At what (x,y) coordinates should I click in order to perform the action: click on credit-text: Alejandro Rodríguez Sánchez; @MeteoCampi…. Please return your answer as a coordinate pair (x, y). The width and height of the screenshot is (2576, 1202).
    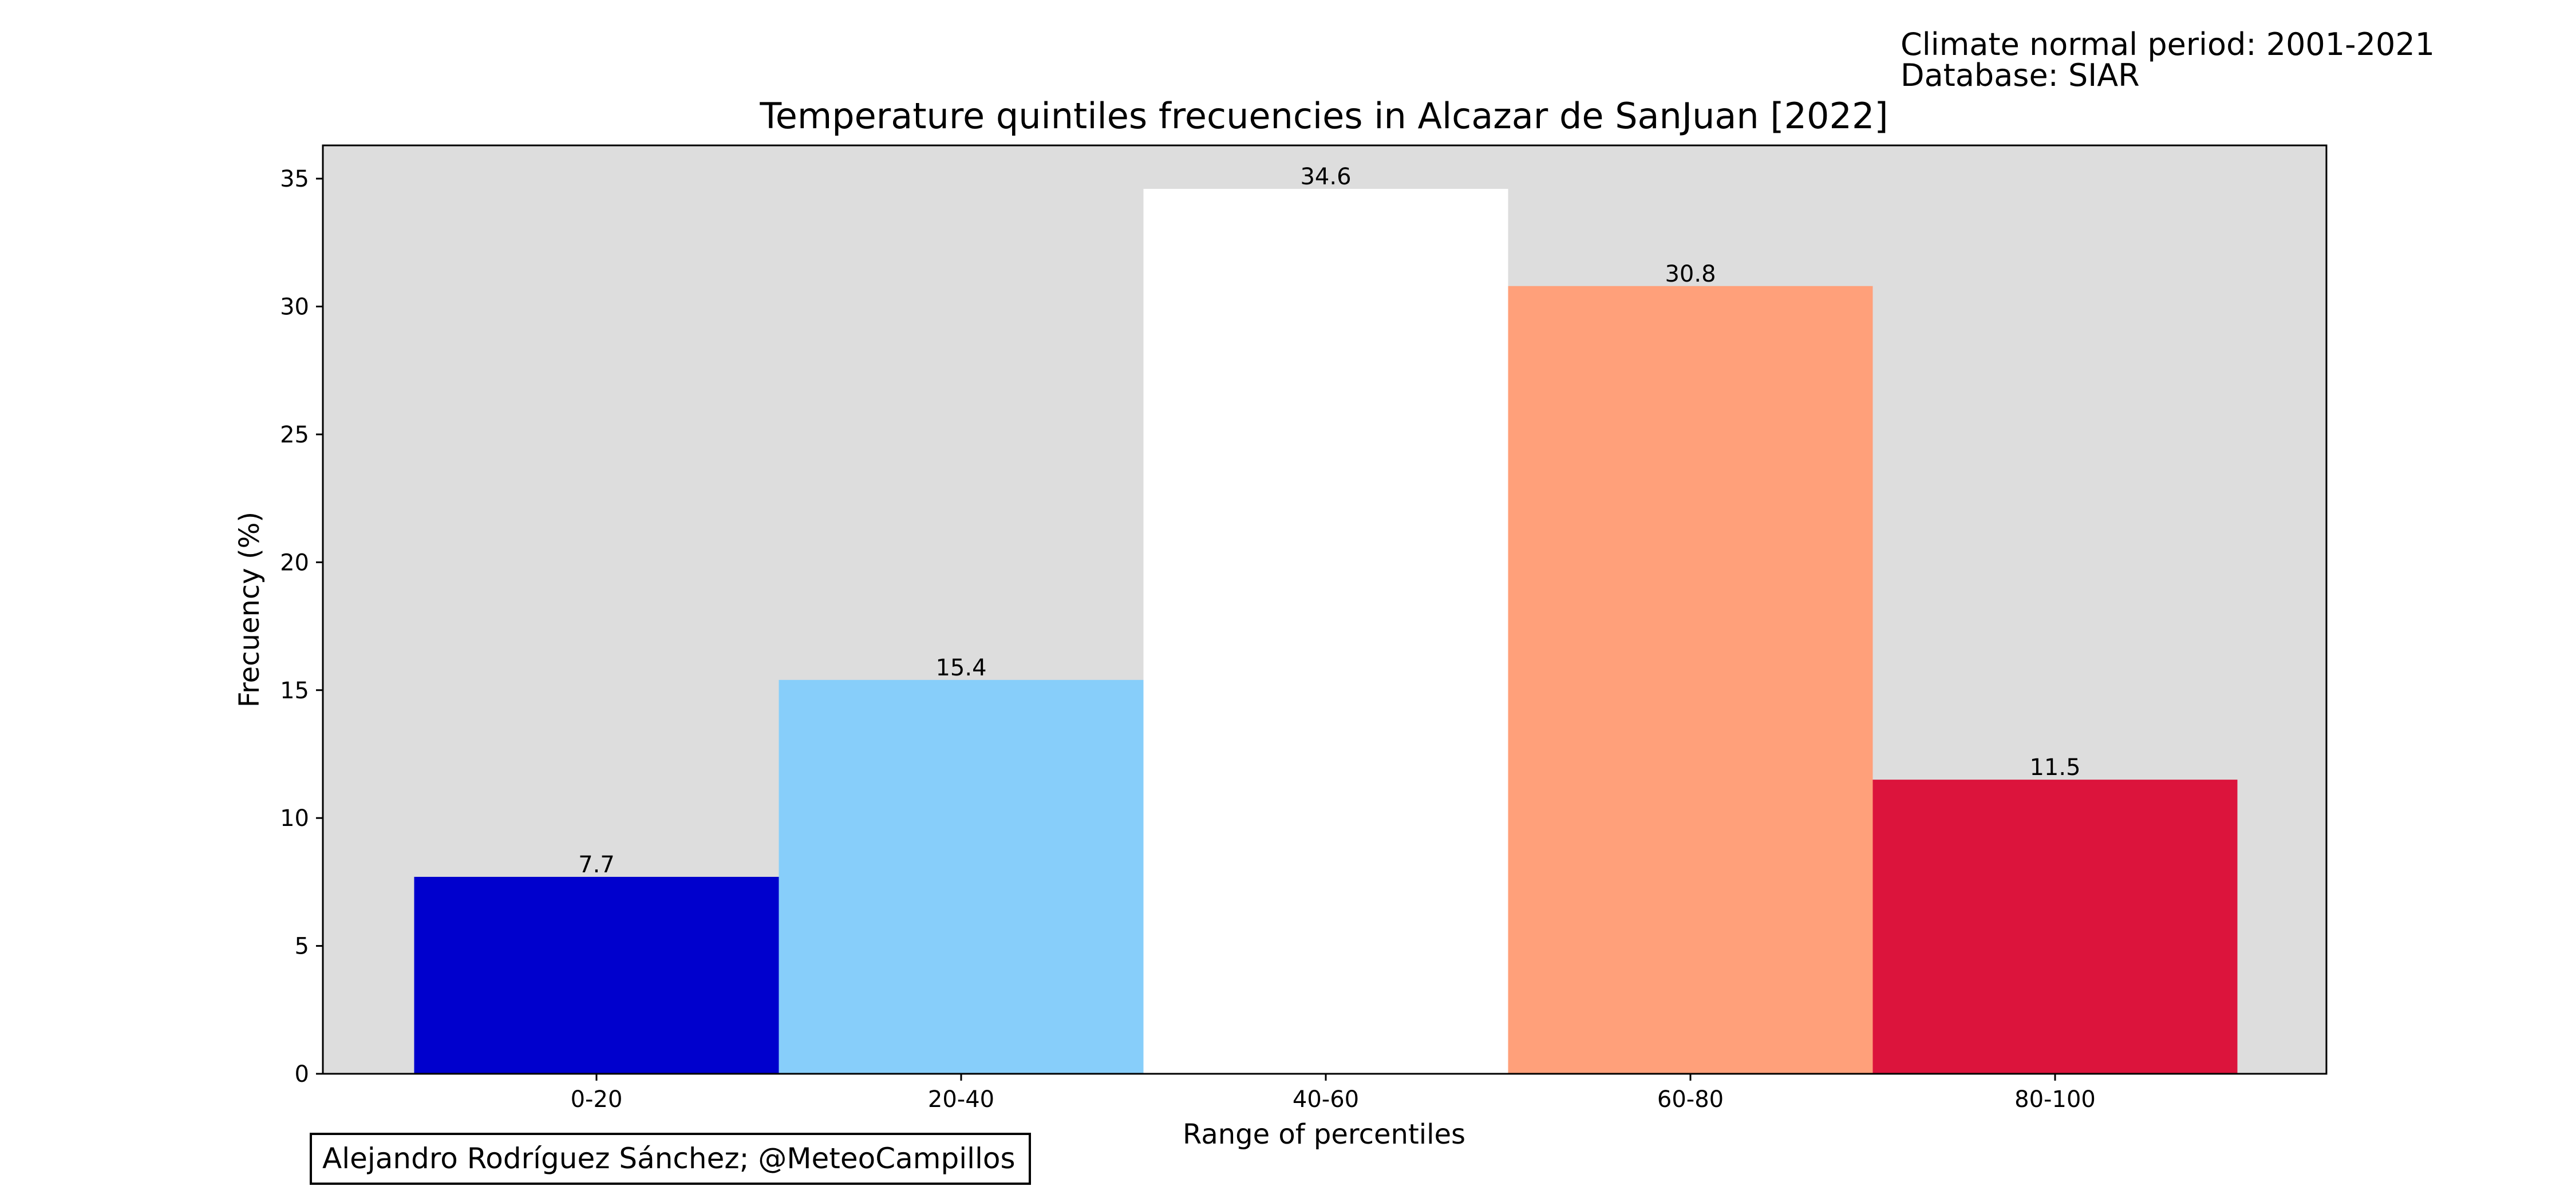
    Looking at the image, I should click on (669, 1158).